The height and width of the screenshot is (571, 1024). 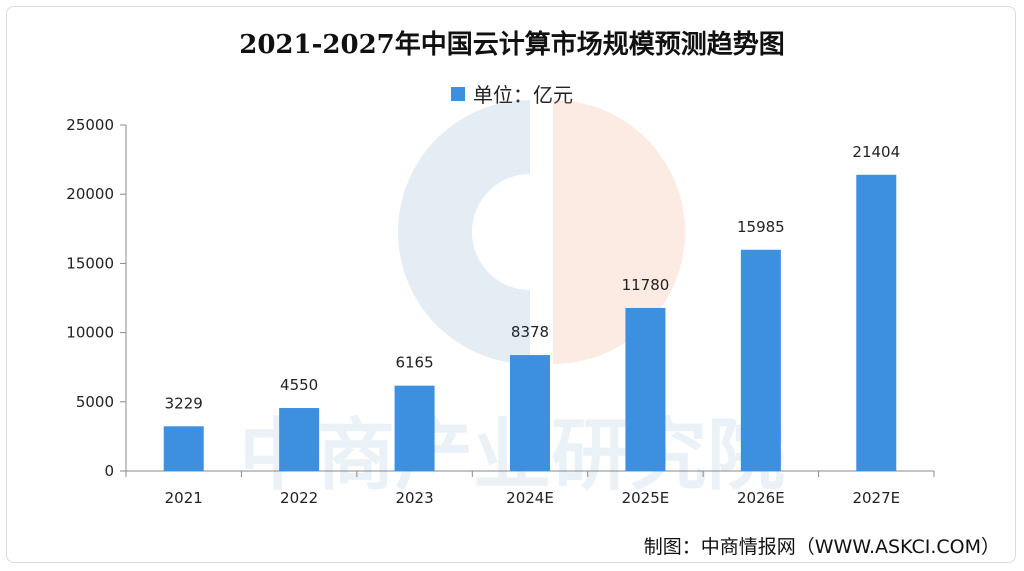 I want to click on data-label: 15985, so click(x=761, y=227).